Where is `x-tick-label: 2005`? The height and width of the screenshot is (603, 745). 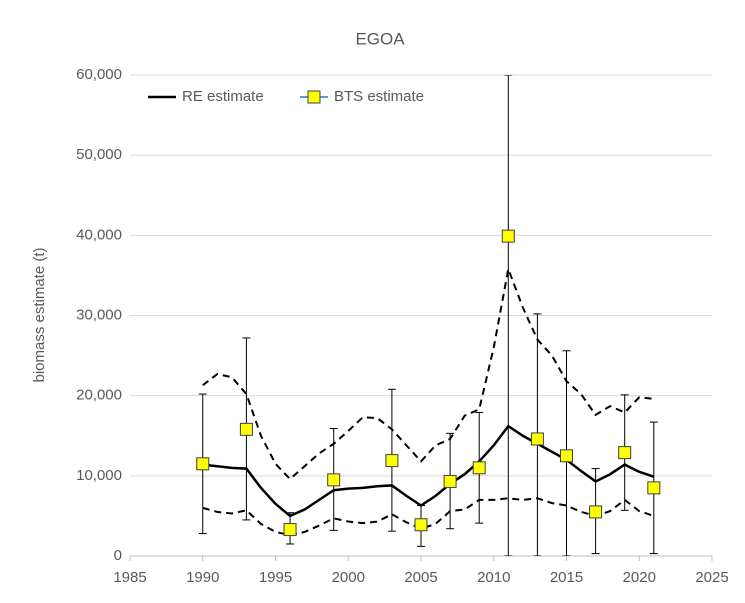
x-tick-label: 2005 is located at coordinates (420, 577).